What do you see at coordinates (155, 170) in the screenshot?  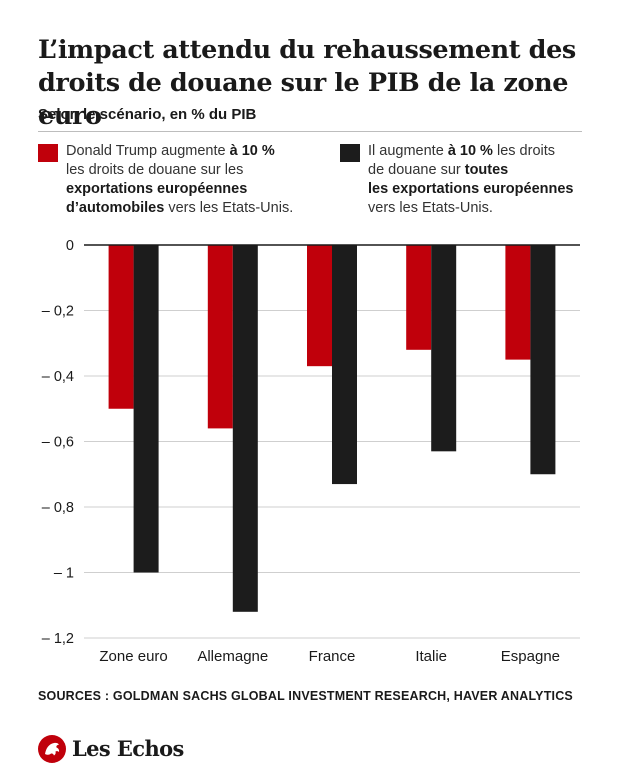 I see `legend-segment: les droits de douane sur les` at bounding box center [155, 170].